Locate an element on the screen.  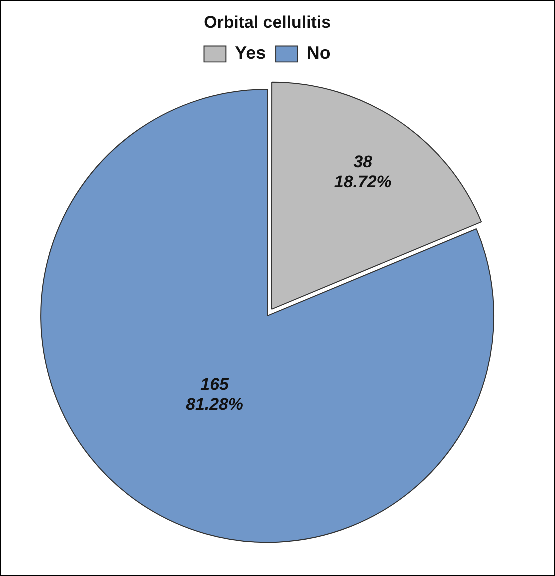
data-label: 165 81.28% is located at coordinates (215, 394).